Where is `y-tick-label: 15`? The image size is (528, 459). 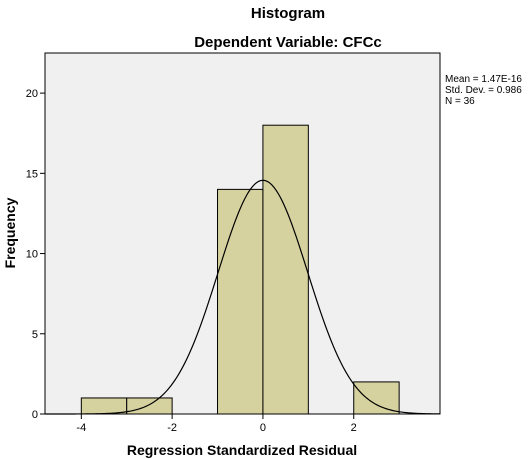 y-tick-label: 15 is located at coordinates (32, 174).